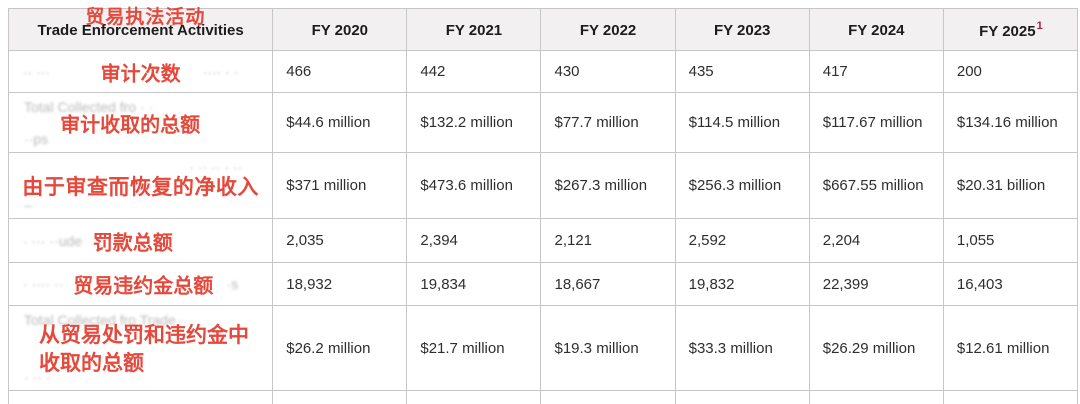  Describe the element at coordinates (876, 240) in the screenshot. I see `cell-value: 2,204` at that location.